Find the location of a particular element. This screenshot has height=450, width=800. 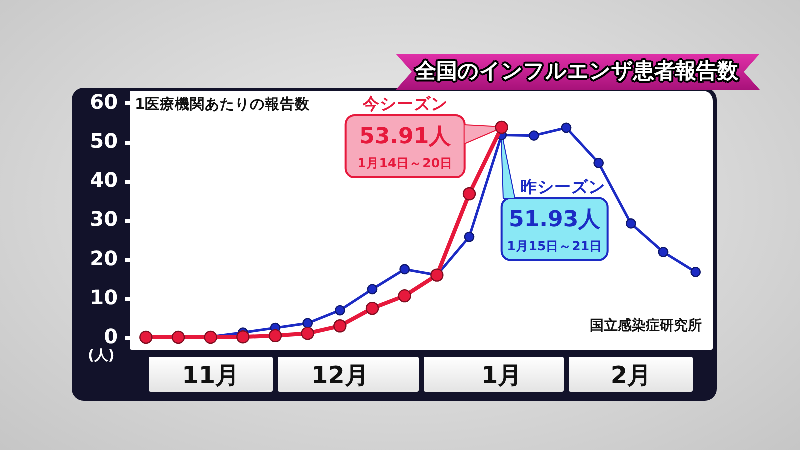

data-label: 51.93人 is located at coordinates (555, 219).